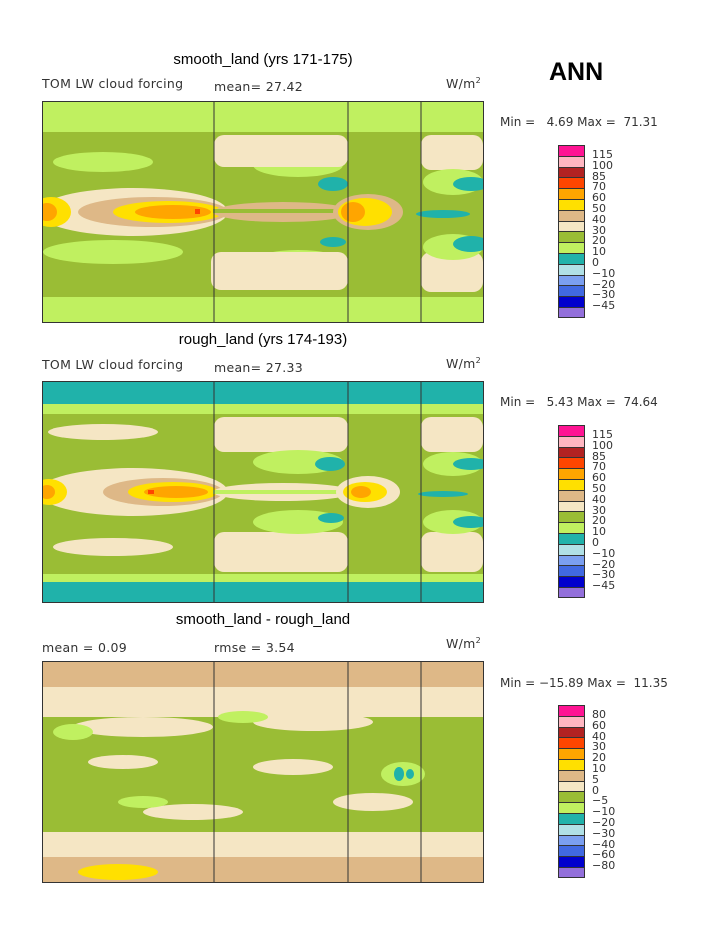 The image size is (723, 935). What do you see at coordinates (595, 790) in the screenshot?
I see `colorbar-tick-label: 0` at bounding box center [595, 790].